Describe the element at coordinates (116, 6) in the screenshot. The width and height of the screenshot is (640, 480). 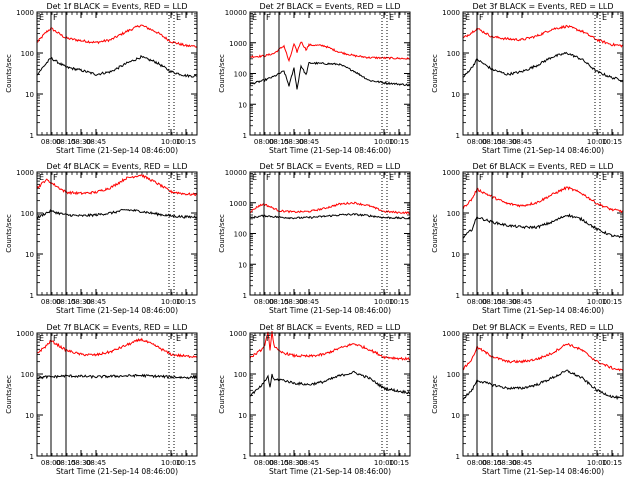
I see `panel-title: Det 1f BLACK = Events, RED = LLD` at that location.